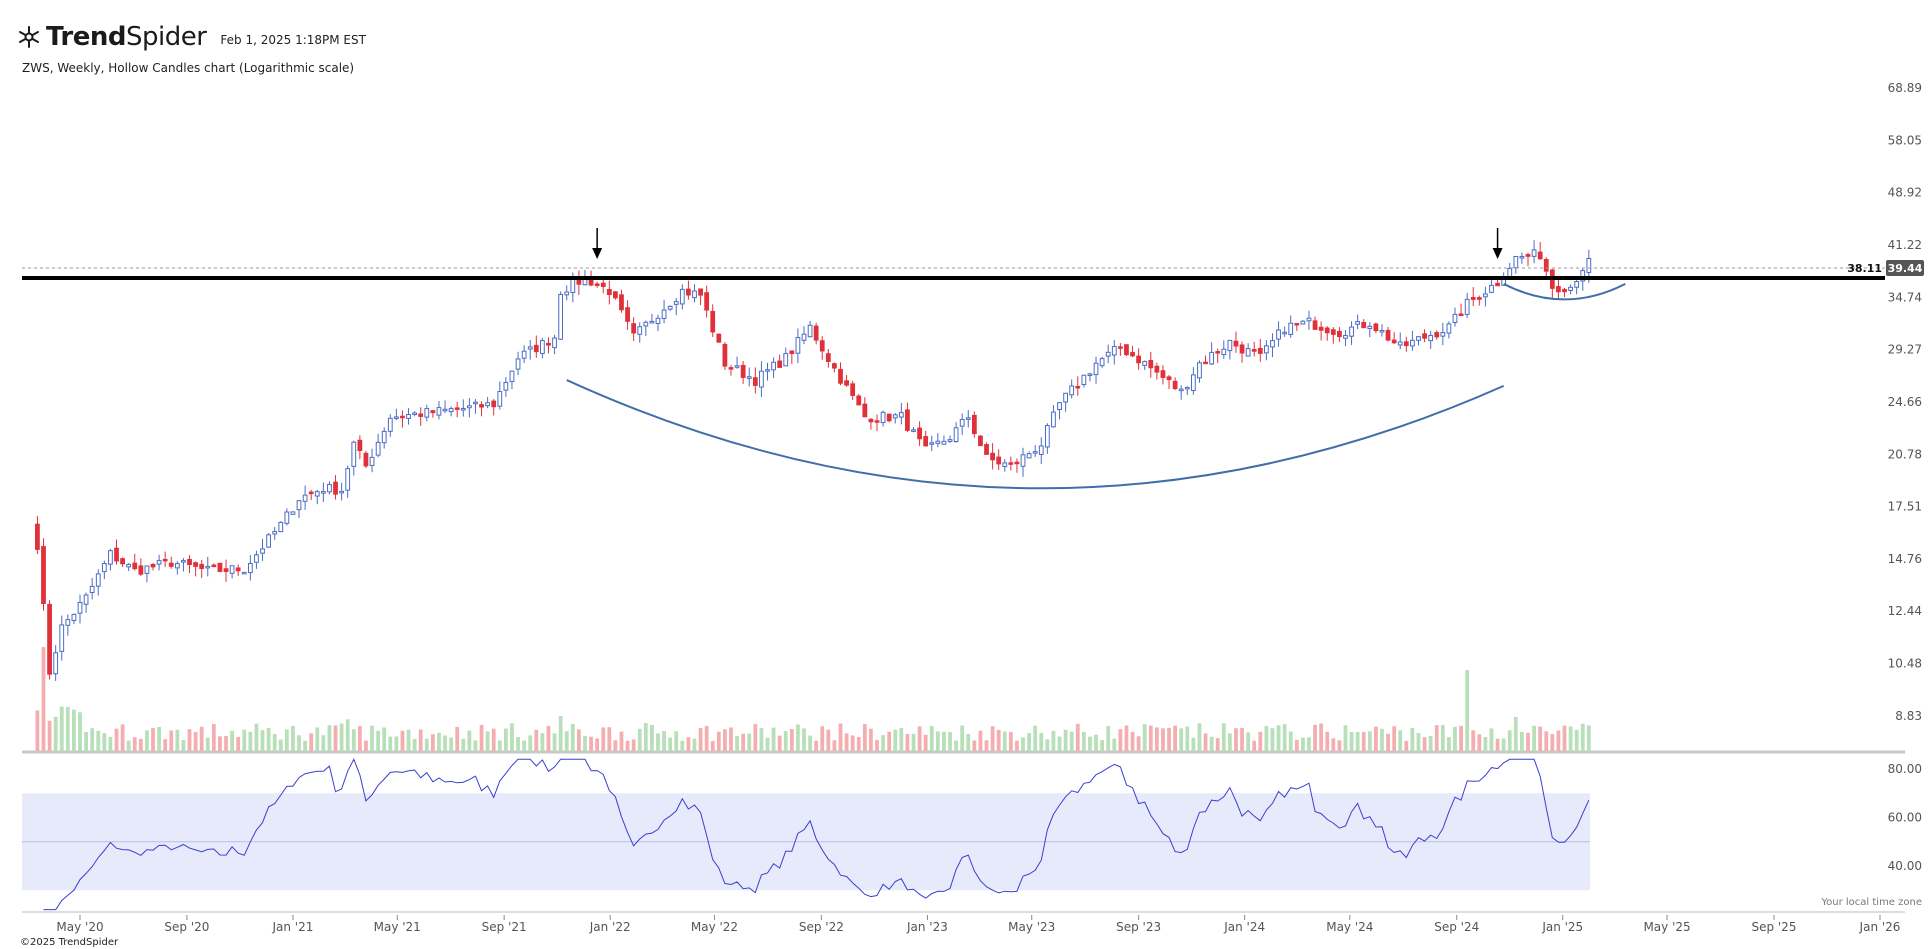  Describe the element at coordinates (1349, 927) in the screenshot. I see `x-tick-label: May '24` at that location.